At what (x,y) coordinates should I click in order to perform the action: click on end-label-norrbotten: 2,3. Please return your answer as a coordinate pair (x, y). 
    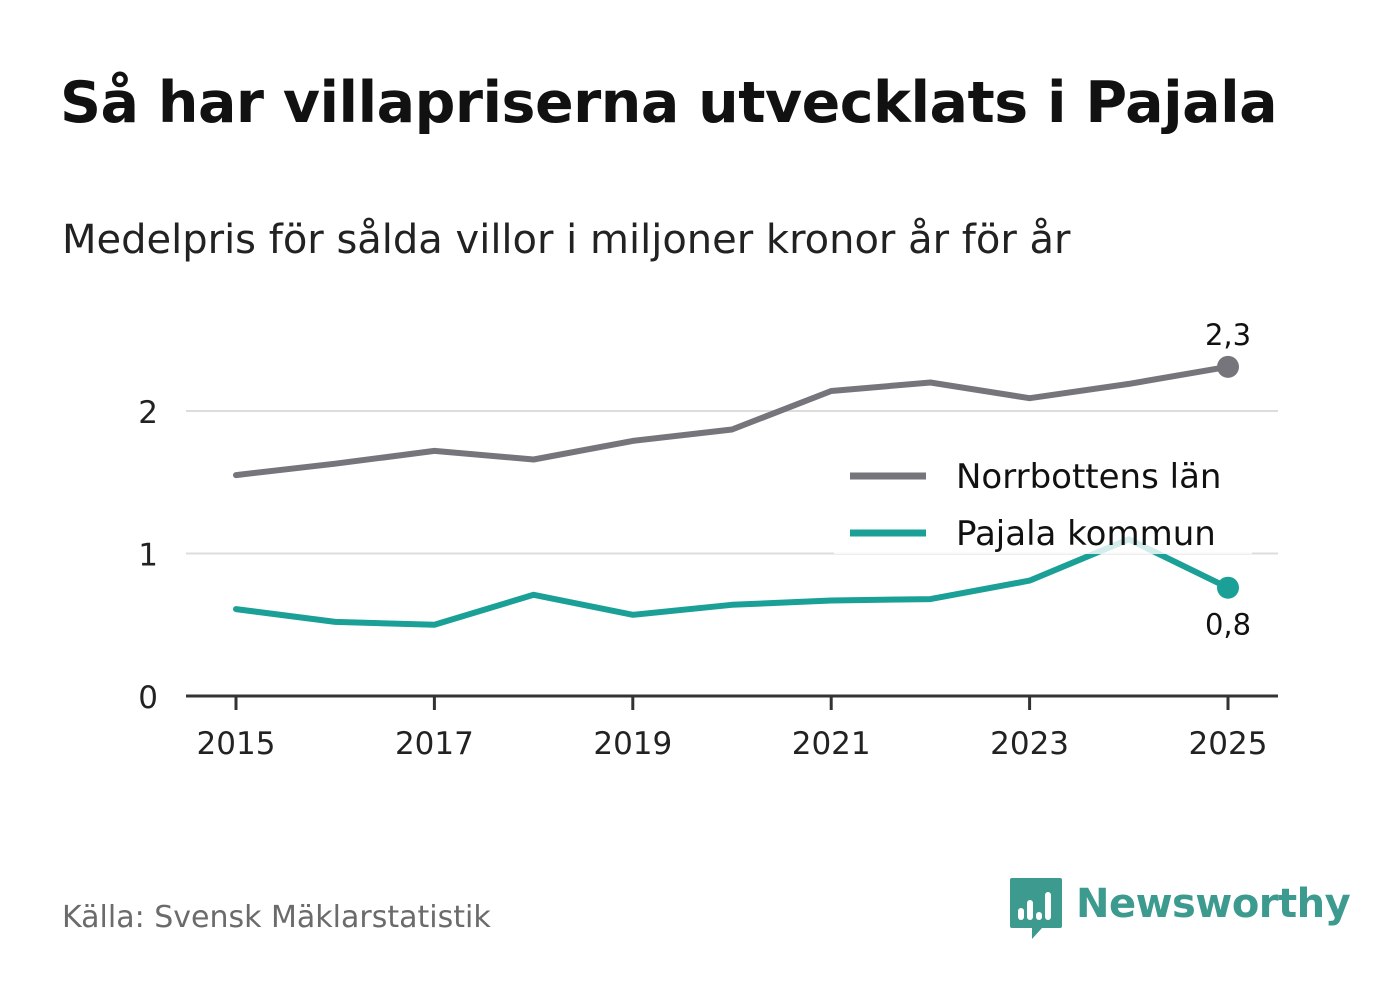
    Looking at the image, I should click on (1228, 335).